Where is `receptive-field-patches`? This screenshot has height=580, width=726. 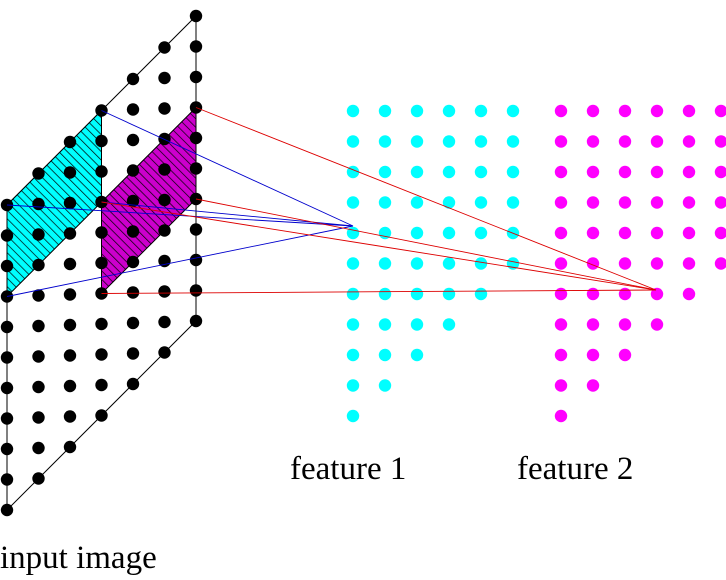
receptive-field-patches is located at coordinates (101, 202).